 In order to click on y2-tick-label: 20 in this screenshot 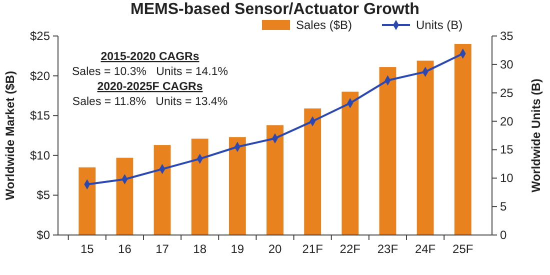, I will do `click(507, 121)`.